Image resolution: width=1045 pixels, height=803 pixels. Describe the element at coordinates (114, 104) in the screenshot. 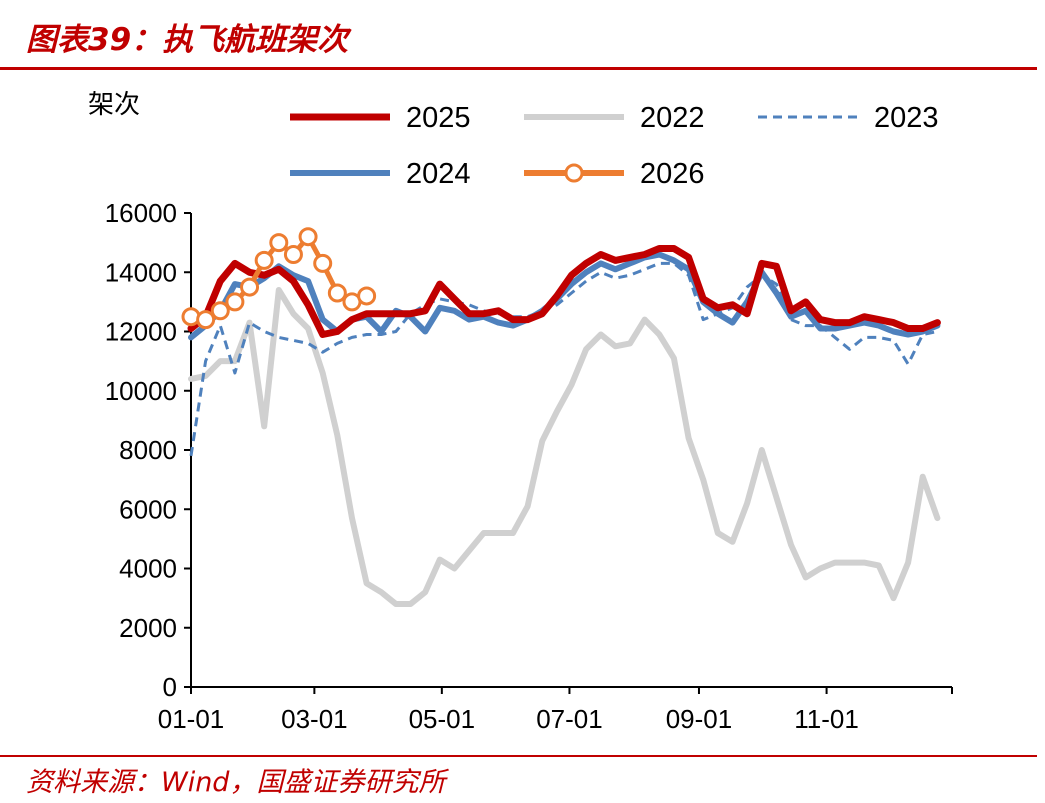

I see `y-axis-label: 架次` at that location.